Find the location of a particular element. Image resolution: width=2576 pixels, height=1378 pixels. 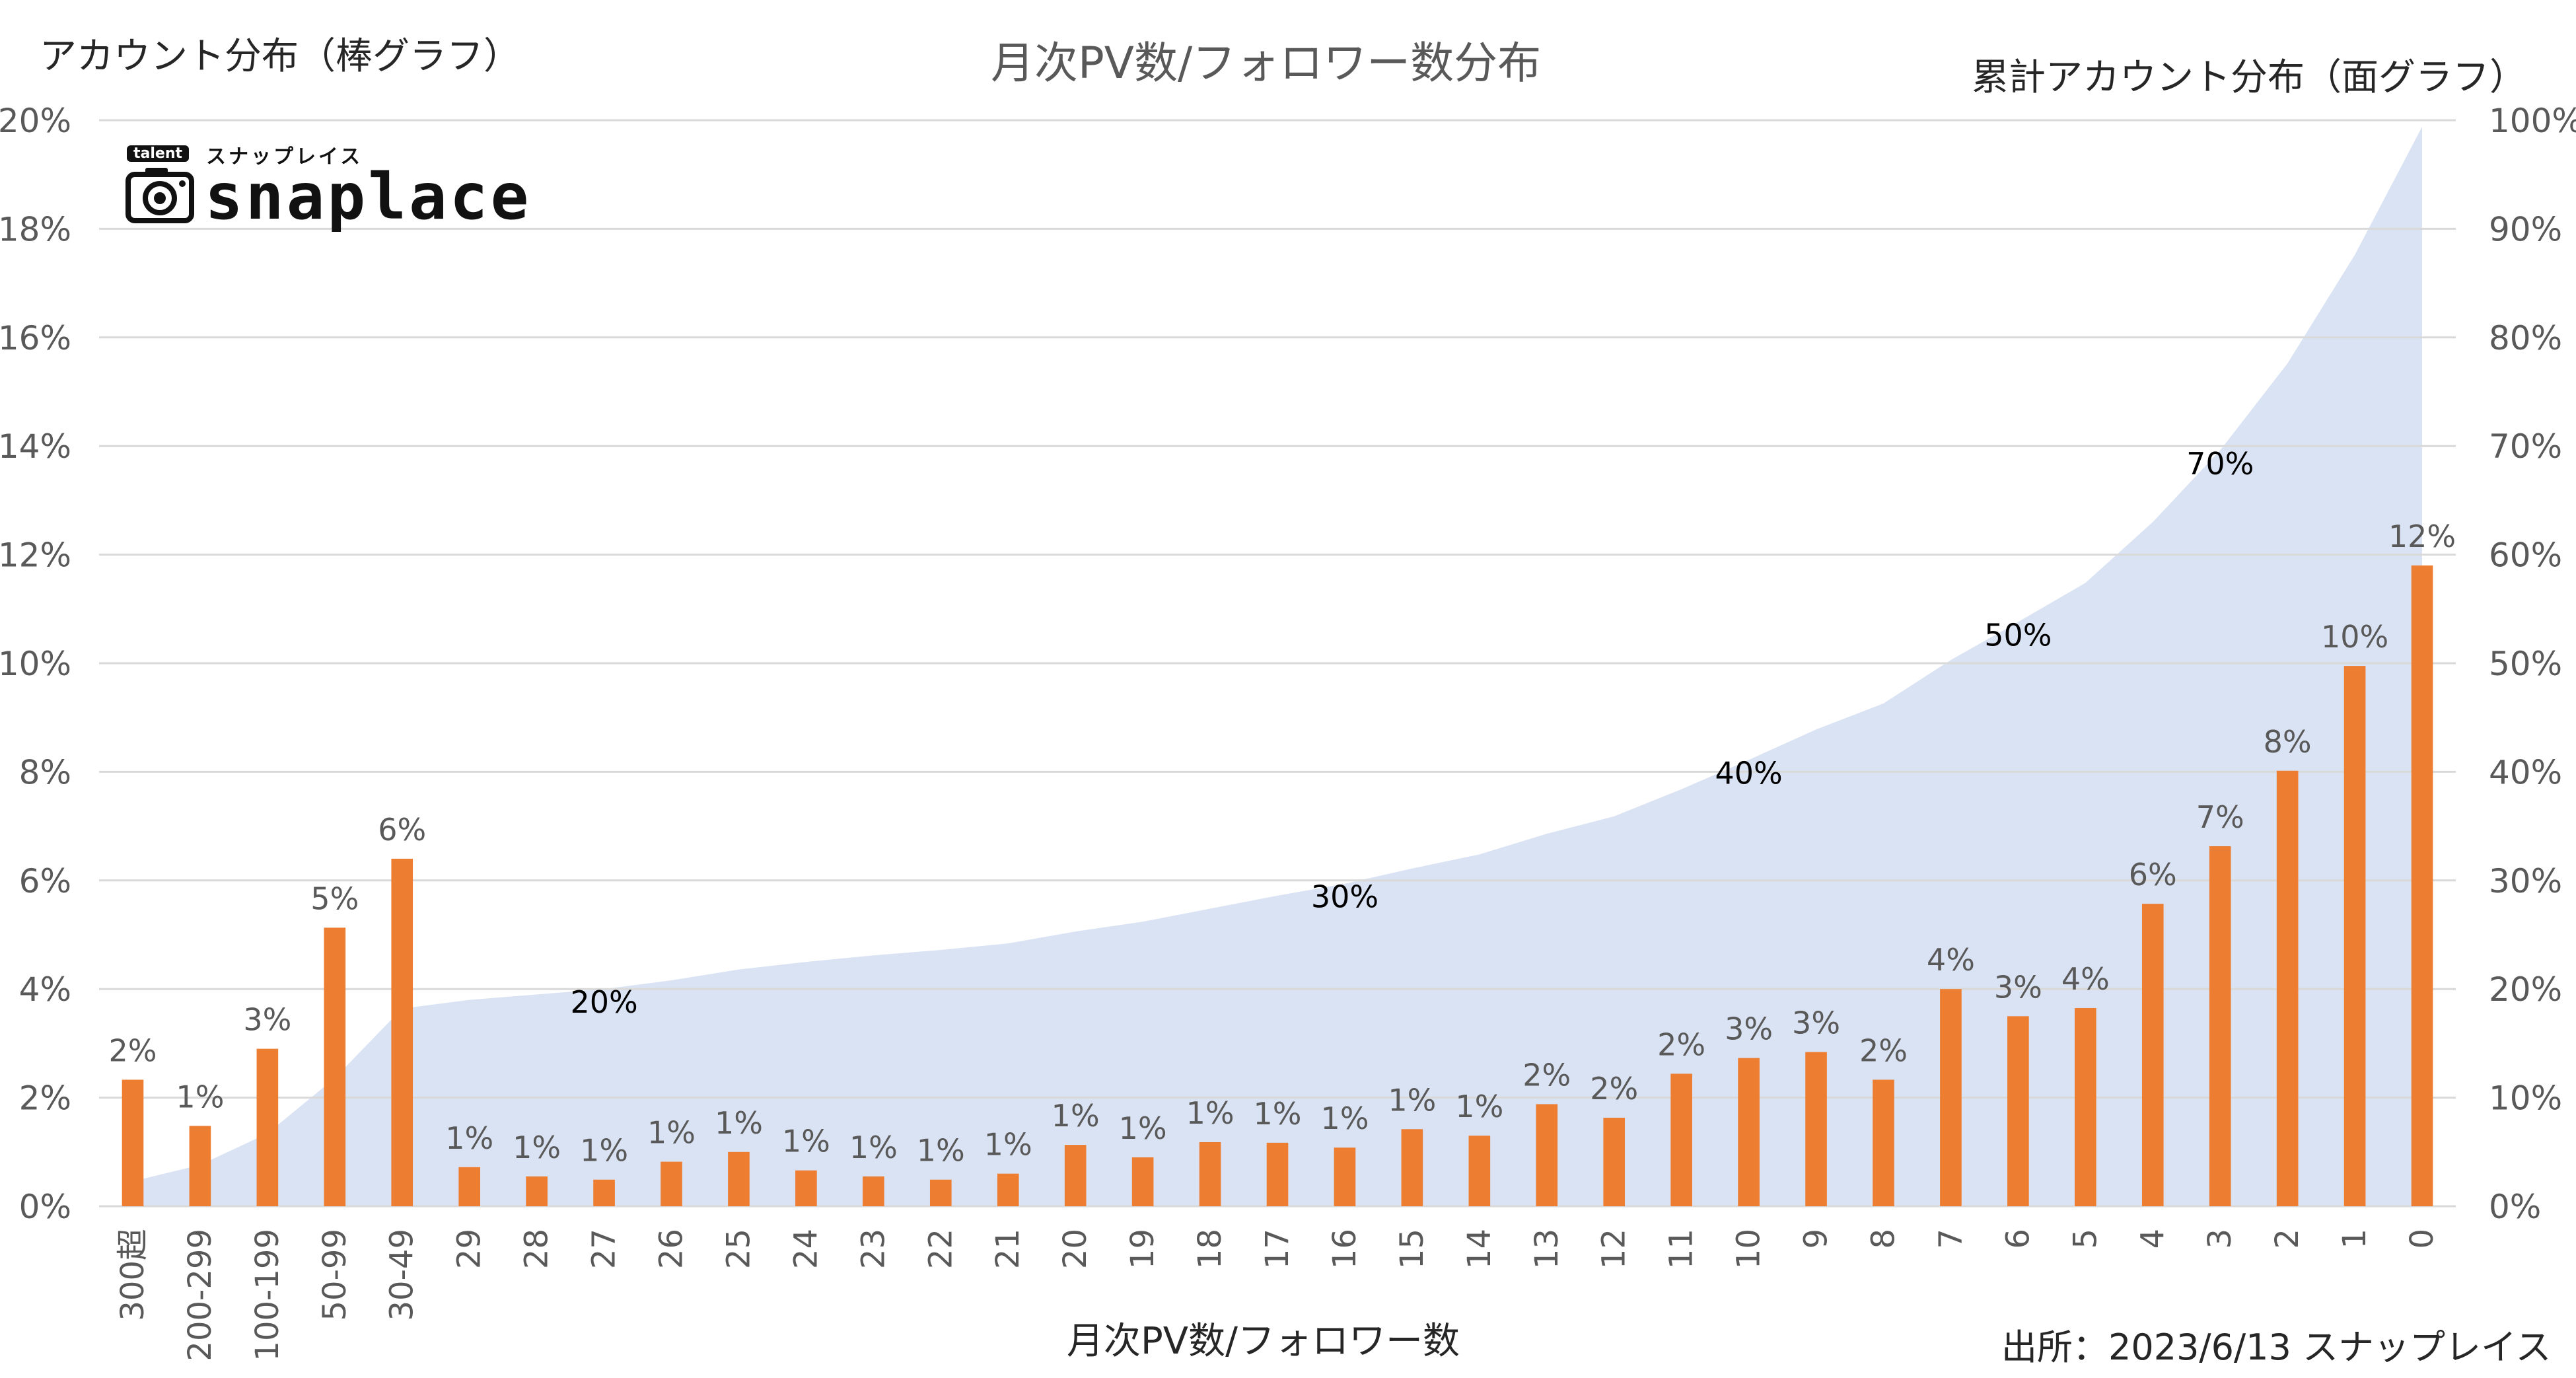

x-tick-label: 12 is located at coordinates (1614, 1249).